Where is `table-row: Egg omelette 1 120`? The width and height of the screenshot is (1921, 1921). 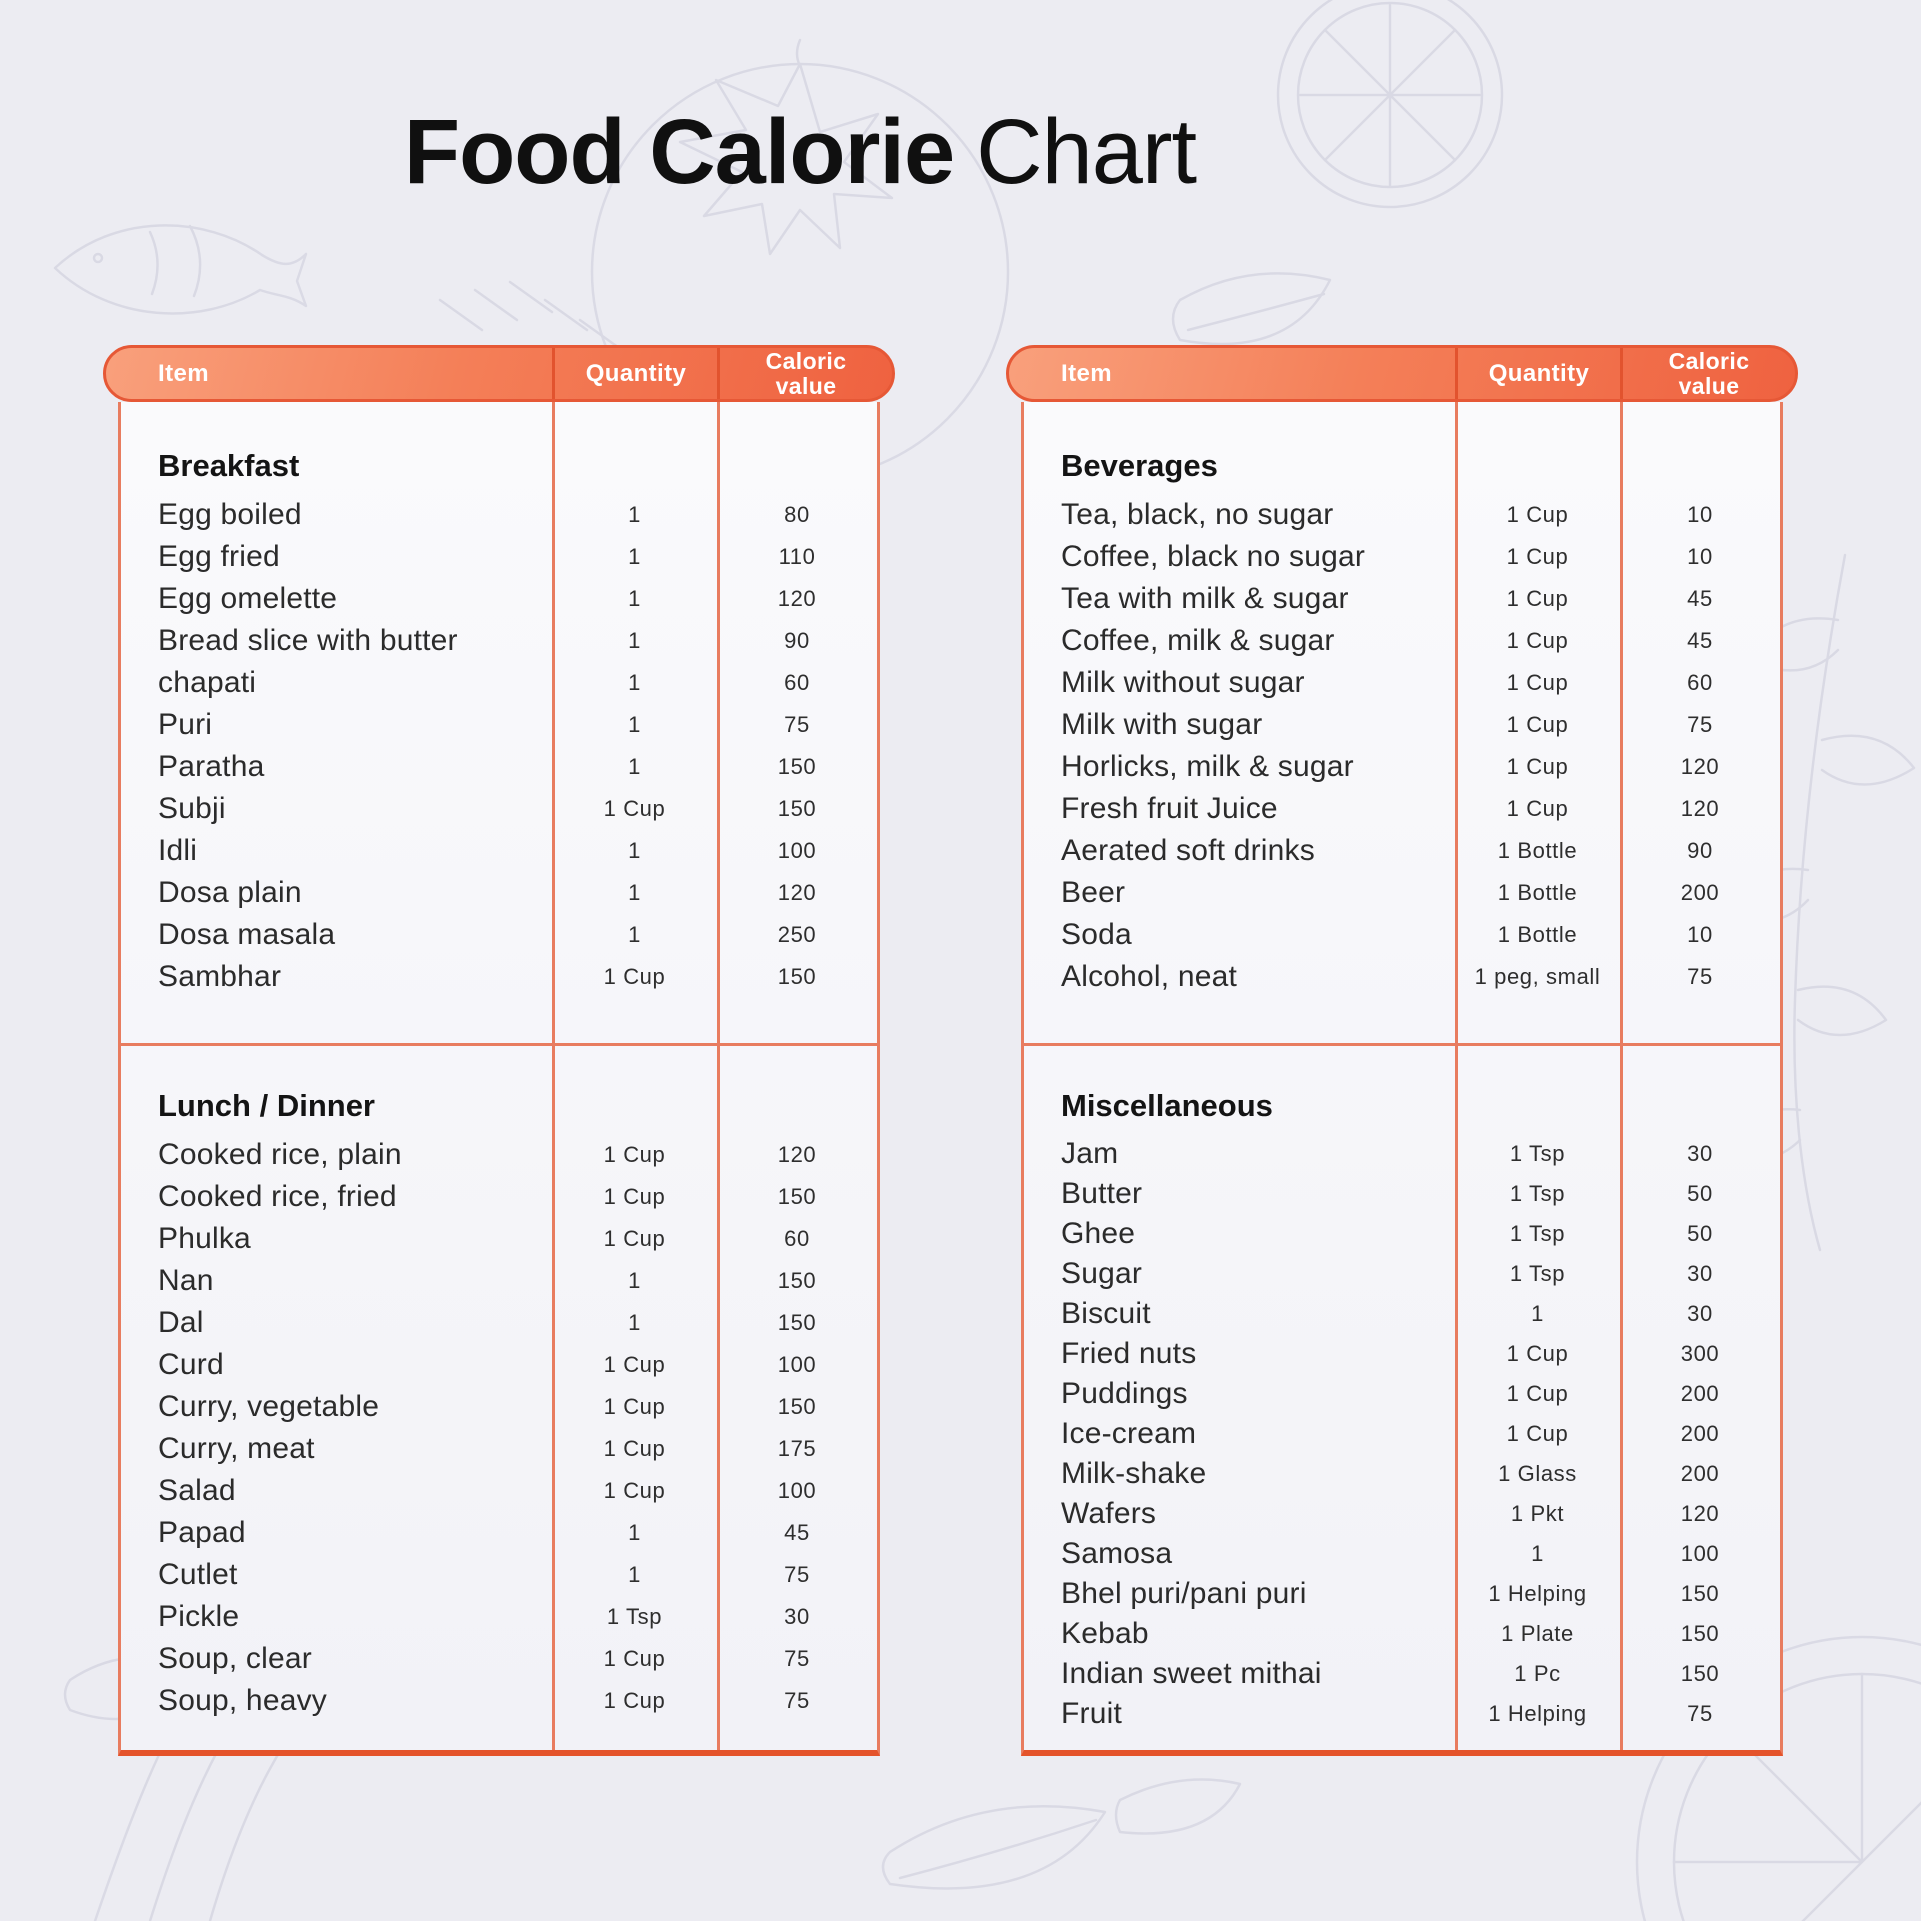
table-row: Egg omelette 1 120 is located at coordinates (499, 599).